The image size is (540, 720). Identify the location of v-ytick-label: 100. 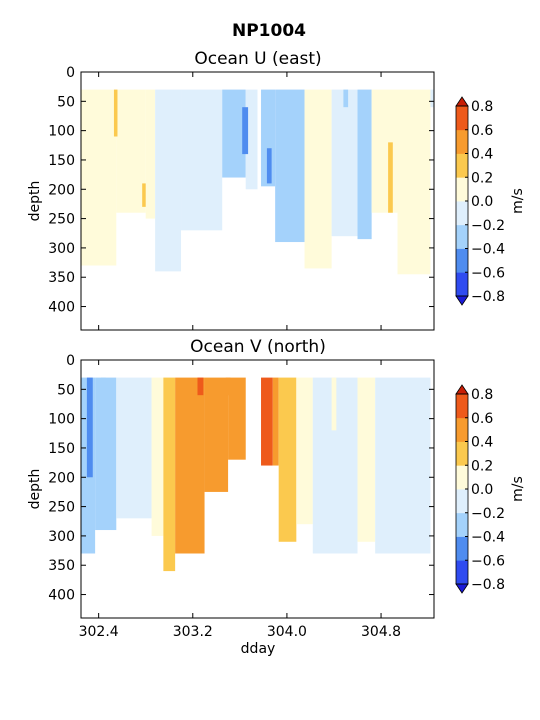
(61, 420).